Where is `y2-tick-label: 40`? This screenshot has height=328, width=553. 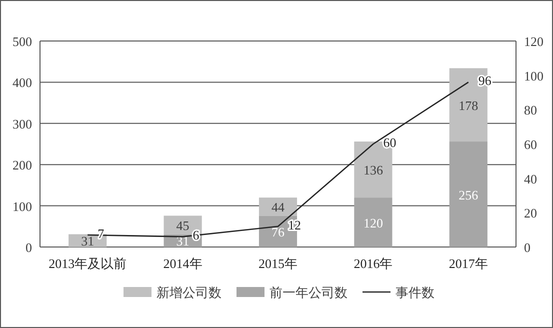 y2-tick-label: 40 is located at coordinates (530, 178).